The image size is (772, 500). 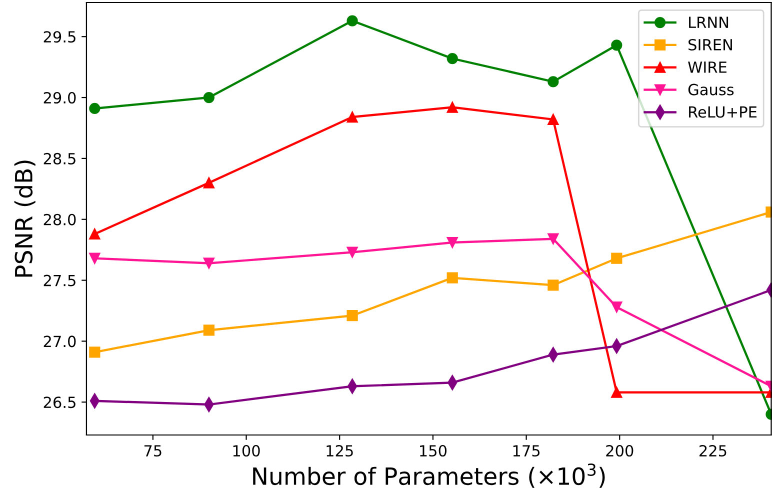 What do you see at coordinates (708, 22) in the screenshot?
I see `legend-label: LRNN` at bounding box center [708, 22].